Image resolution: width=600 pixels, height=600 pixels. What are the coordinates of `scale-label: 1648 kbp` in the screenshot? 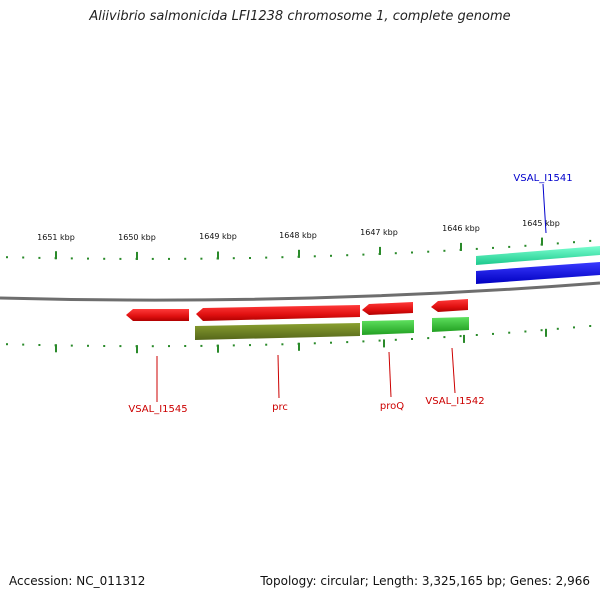 It's located at (298, 235).